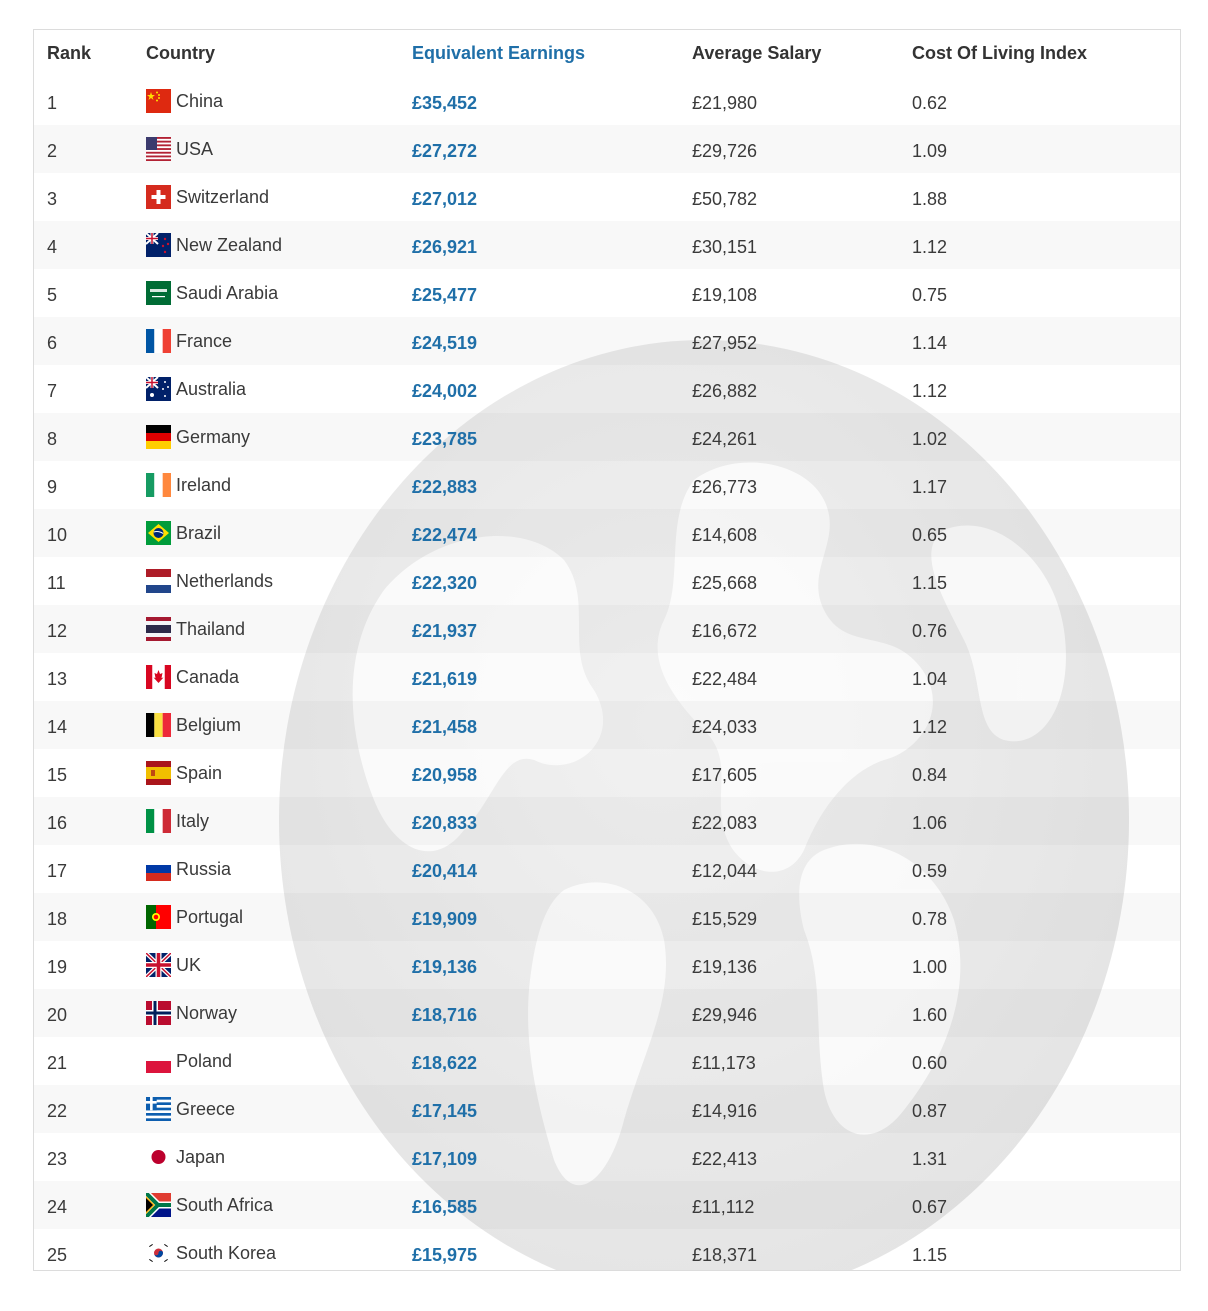  I want to click on country-name: Poland, so click(204, 1060).